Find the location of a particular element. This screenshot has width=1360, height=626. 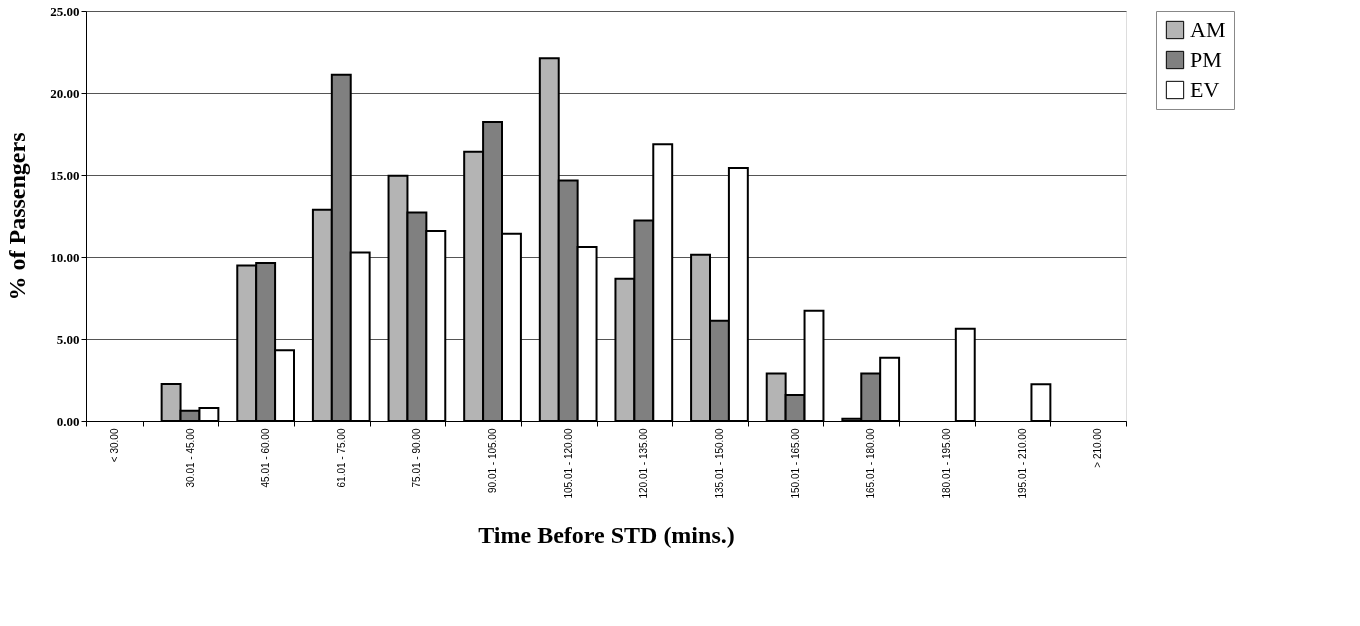

y-tick-label: 20.00 is located at coordinates (65, 93).